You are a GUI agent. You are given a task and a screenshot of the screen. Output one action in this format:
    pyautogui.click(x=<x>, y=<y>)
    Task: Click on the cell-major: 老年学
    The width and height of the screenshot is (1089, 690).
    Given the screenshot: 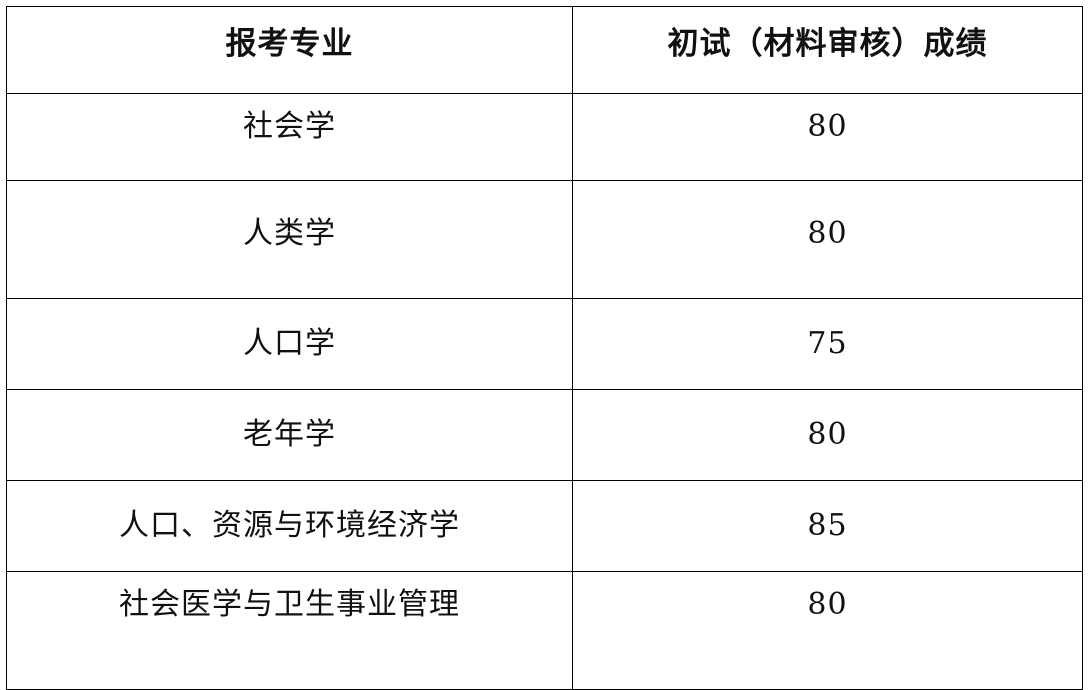 What is the action you would take?
    pyautogui.click(x=289, y=435)
    